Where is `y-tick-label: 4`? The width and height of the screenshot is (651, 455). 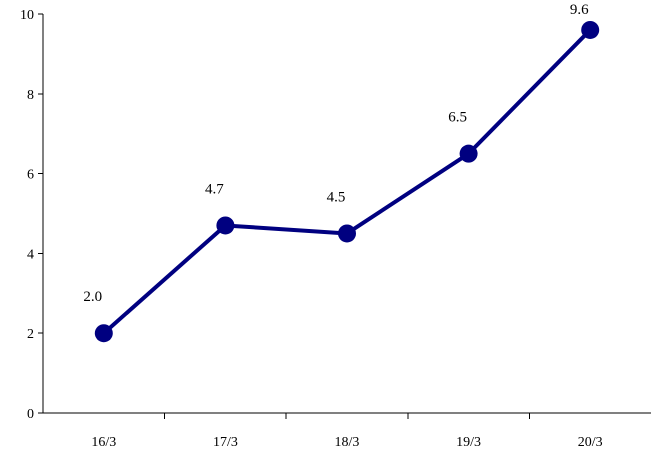
y-tick-label: 4 is located at coordinates (30, 254).